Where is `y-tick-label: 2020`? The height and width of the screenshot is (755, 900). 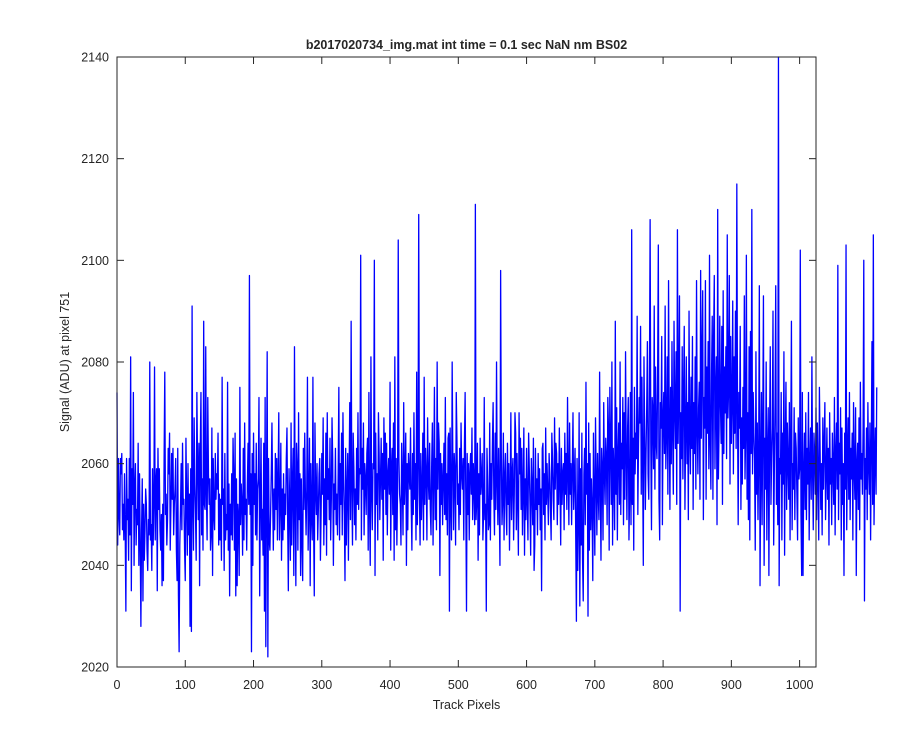
y-tick-label: 2020 is located at coordinates (95, 668).